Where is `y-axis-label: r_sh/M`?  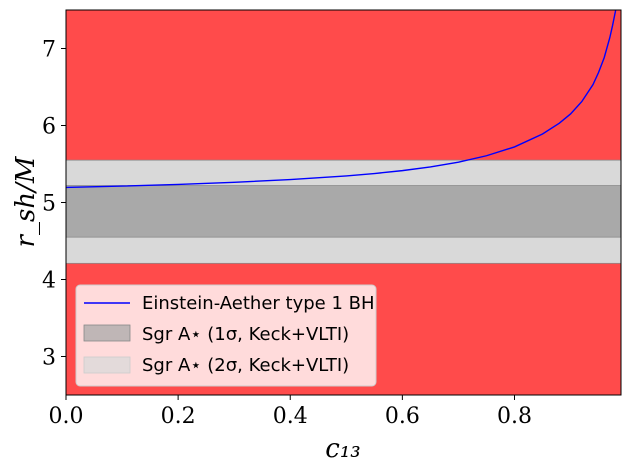
y-axis-label: r_sh/M is located at coordinates (26, 201).